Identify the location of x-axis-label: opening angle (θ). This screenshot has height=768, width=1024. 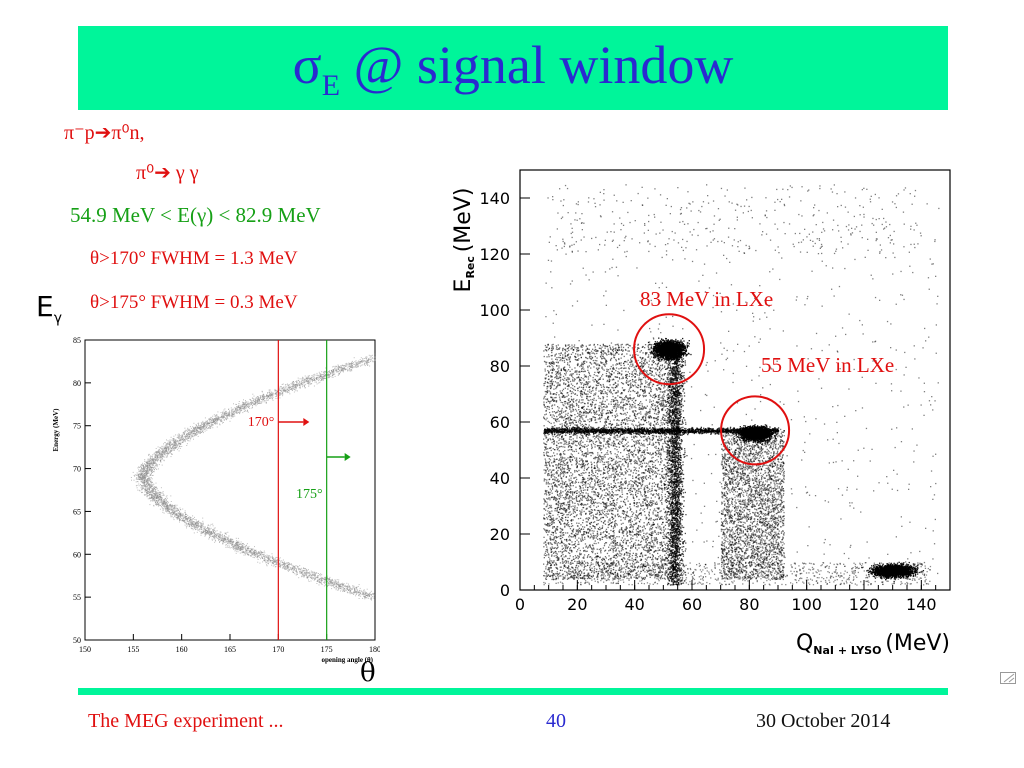
(348, 660).